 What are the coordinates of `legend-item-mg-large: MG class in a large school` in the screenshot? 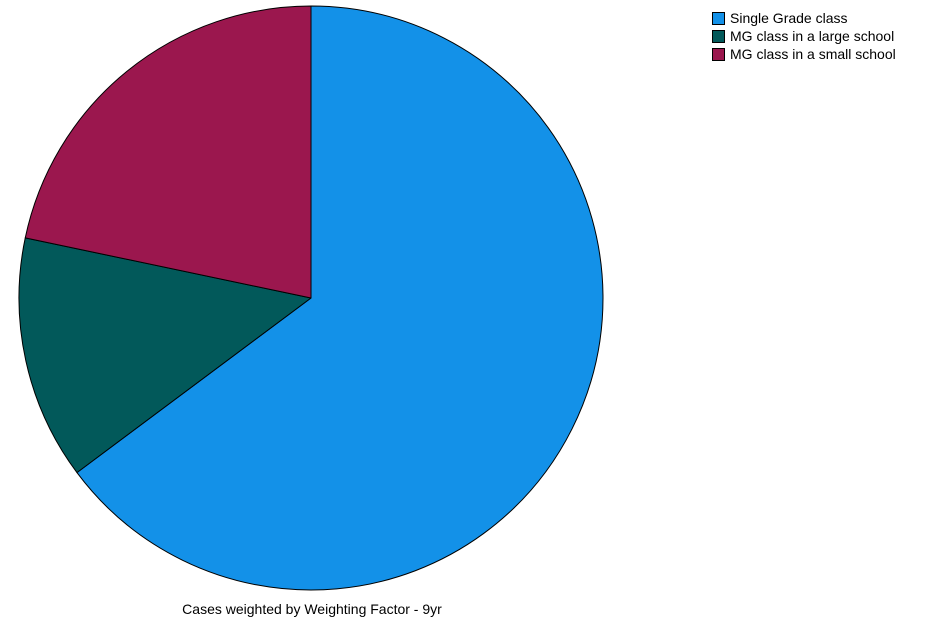 It's located at (804, 36).